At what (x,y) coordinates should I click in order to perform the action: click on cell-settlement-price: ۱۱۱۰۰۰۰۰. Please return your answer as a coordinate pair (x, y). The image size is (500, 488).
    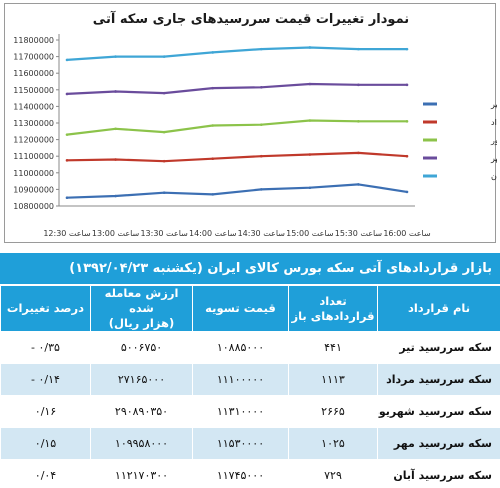
    Looking at the image, I should click on (240, 379).